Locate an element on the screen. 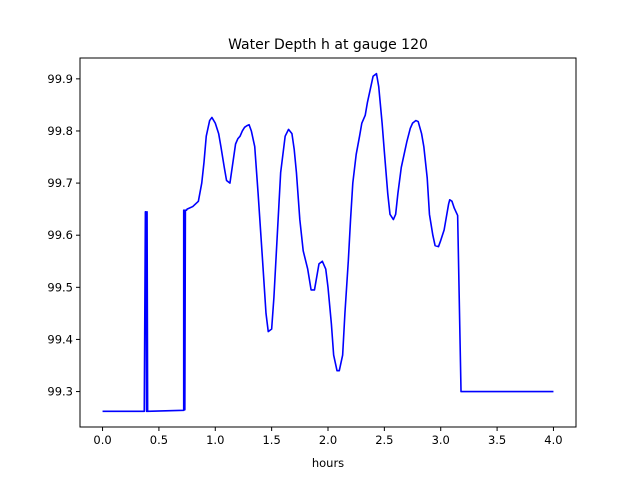 The width and height of the screenshot is (640, 480). x-tick-label: 1.0 is located at coordinates (215, 440).